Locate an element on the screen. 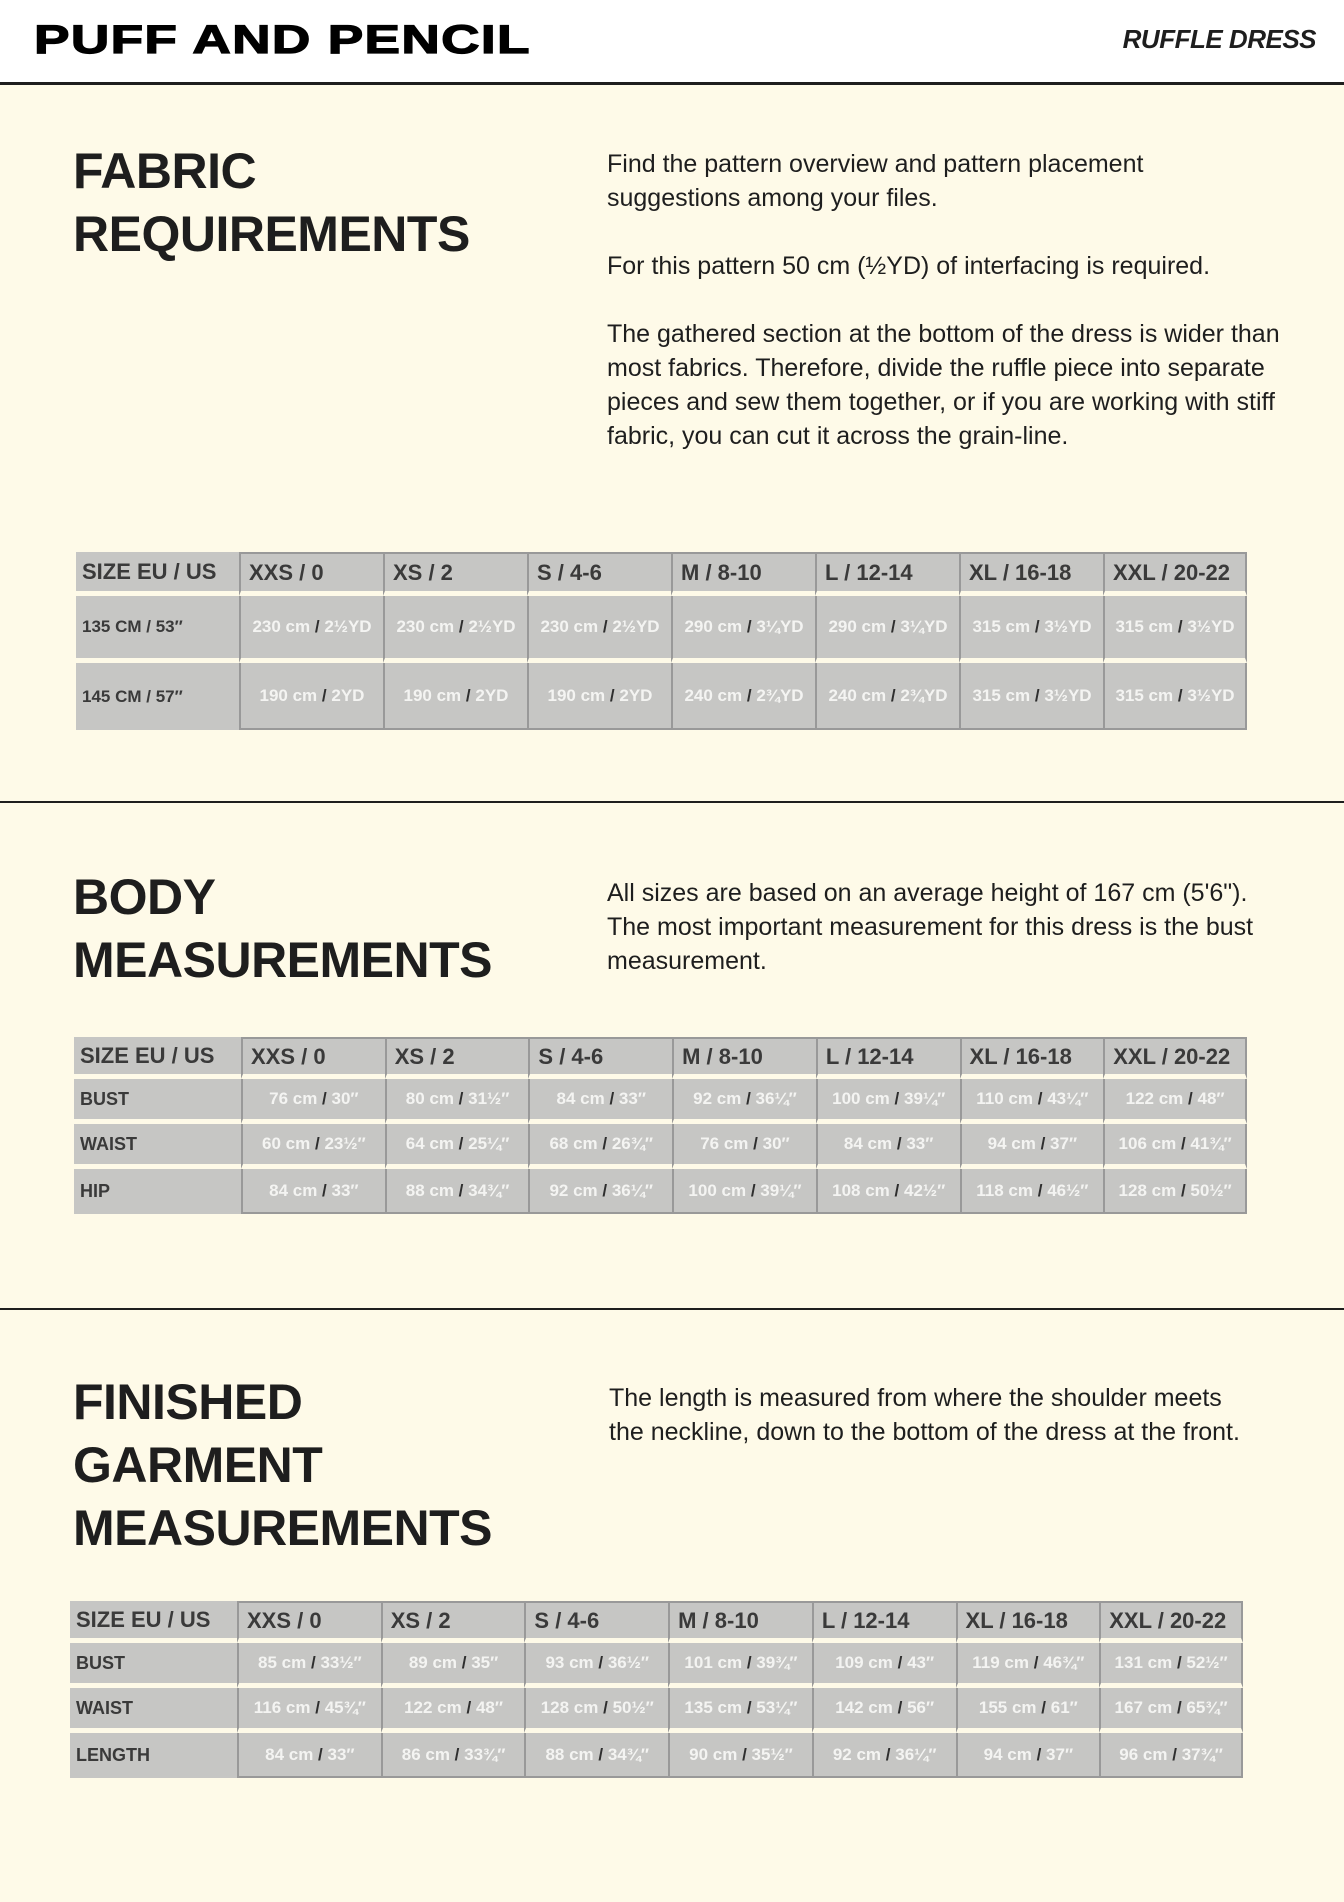 The height and width of the screenshot is (1902, 1344). metric-value: 167 cm is located at coordinates (1143, 1707).